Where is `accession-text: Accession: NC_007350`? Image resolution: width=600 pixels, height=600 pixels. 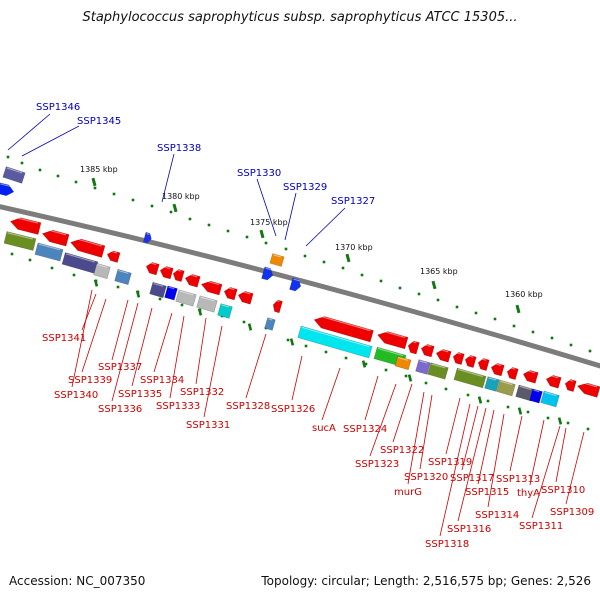 accession-text: Accession: NC_007350 is located at coordinates (77, 581).